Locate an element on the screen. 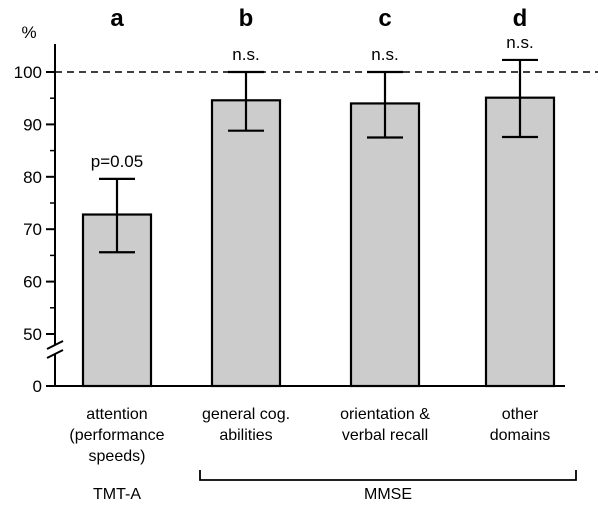 The image size is (598, 510). category-label-b-line-2: abilities is located at coordinates (245, 435).